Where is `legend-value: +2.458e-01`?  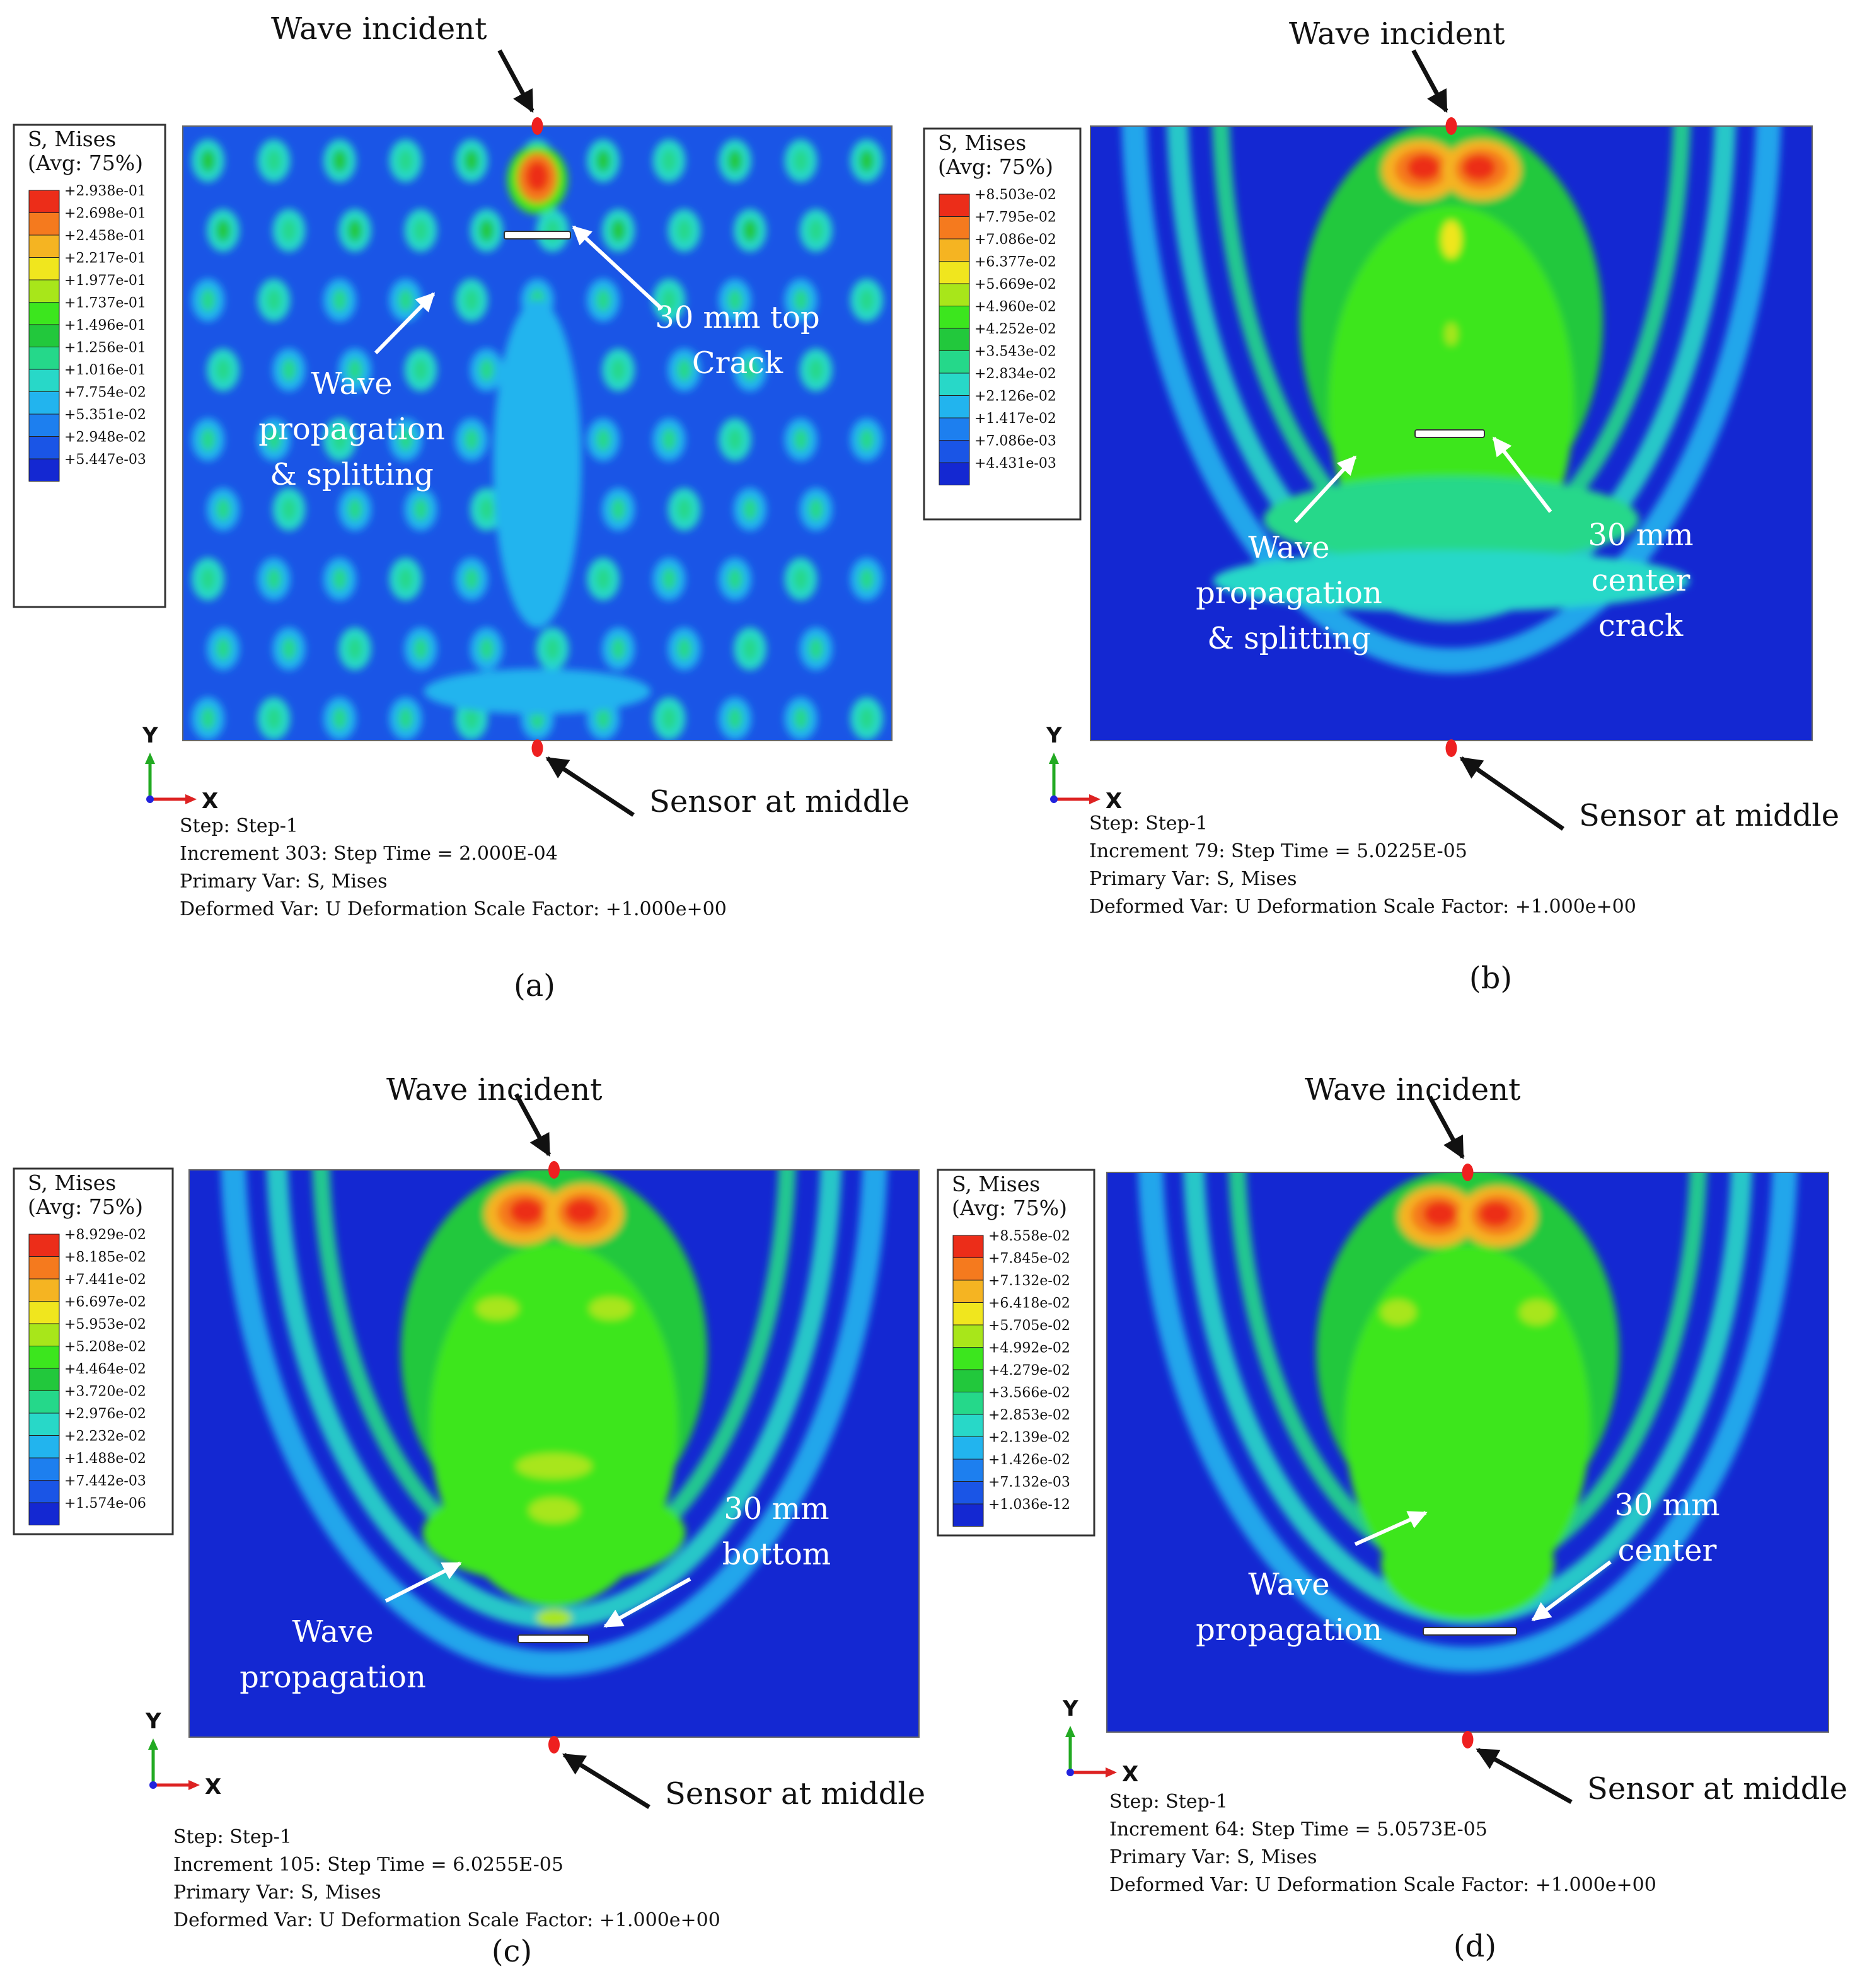
legend-value: +2.458e-01 is located at coordinates (105, 236).